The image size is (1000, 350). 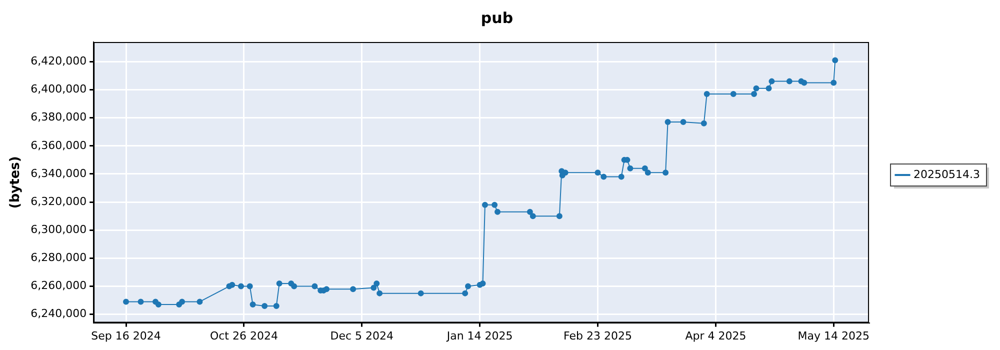 What do you see at coordinates (58, 229) in the screenshot?
I see `y-tick-label: 6,300,000` at bounding box center [58, 229].